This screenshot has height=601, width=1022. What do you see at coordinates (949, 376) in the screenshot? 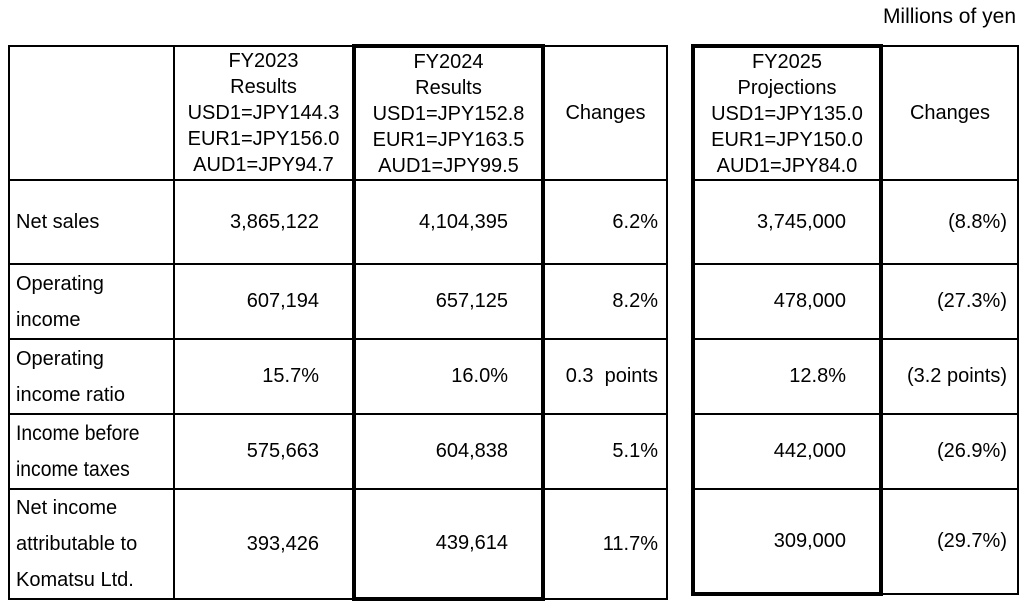
I see `operating-income-ratio-projection-change: (3.2 points)` at bounding box center [949, 376].